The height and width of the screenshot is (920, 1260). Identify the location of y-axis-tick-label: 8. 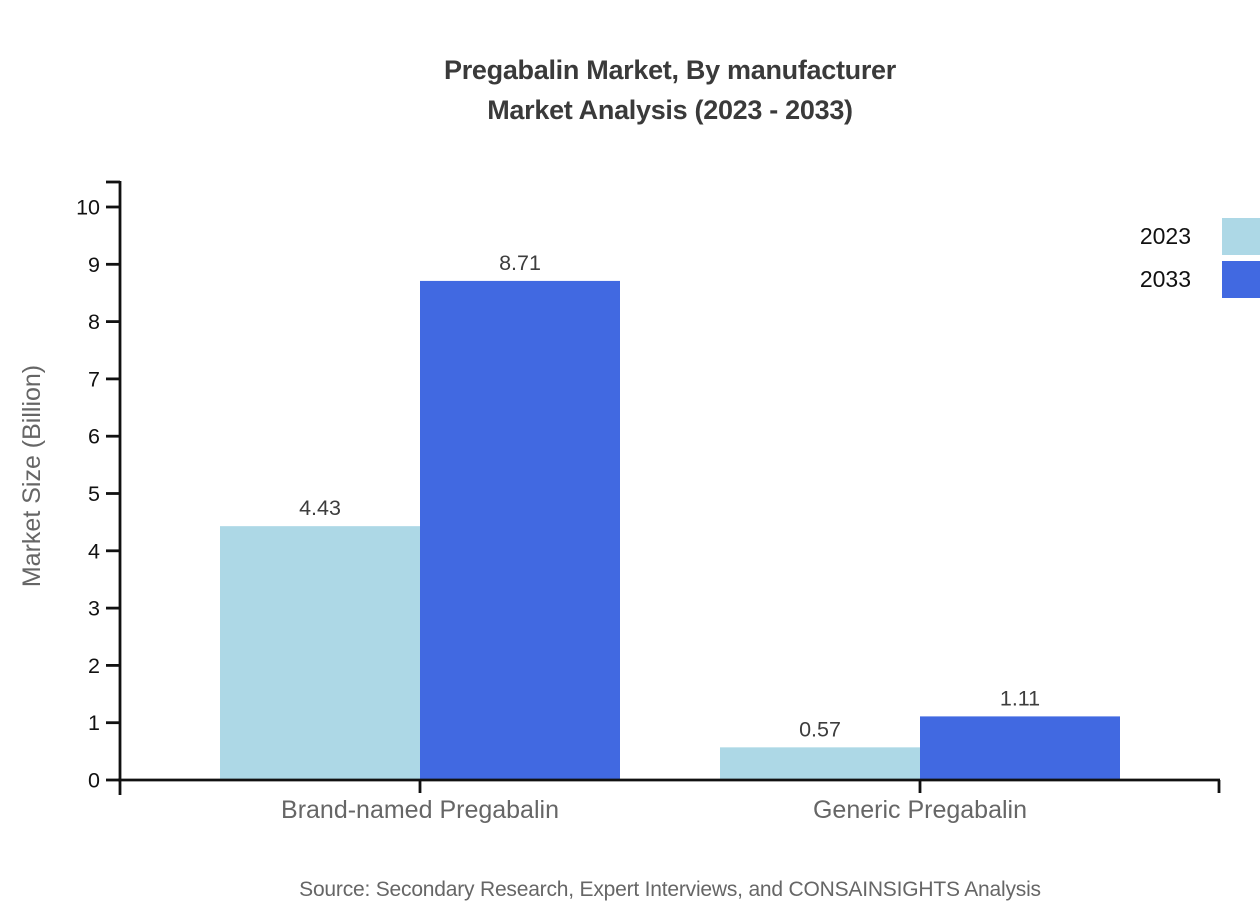
(94, 322).